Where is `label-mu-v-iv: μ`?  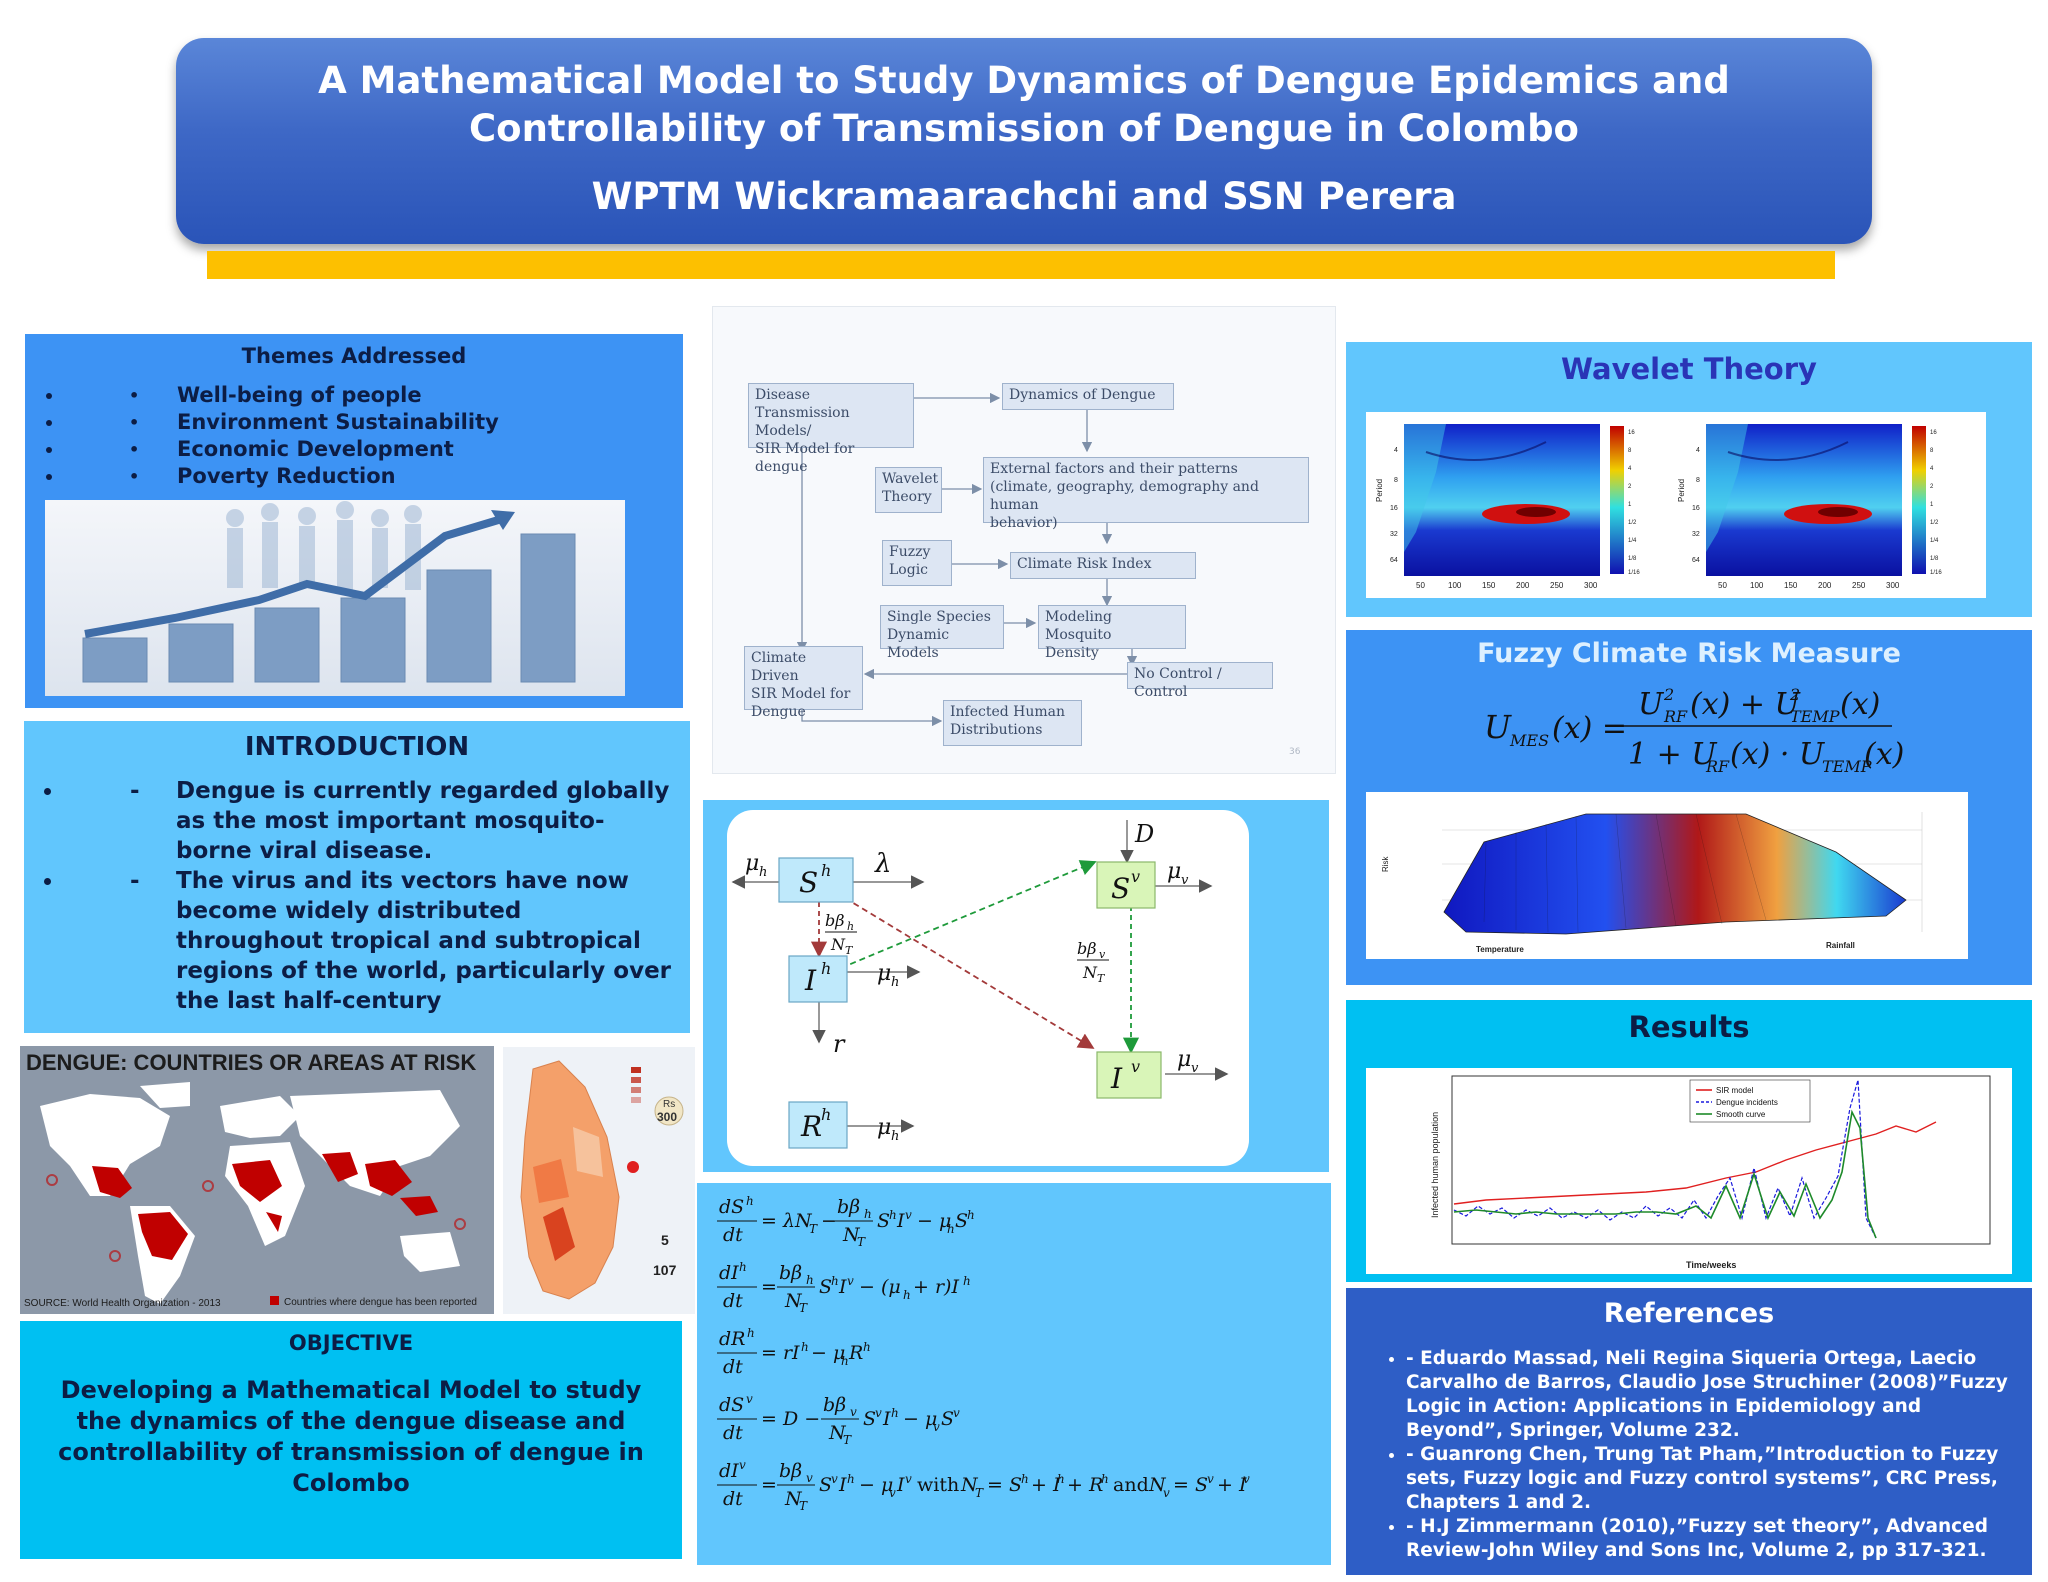
label-mu-v-iv: μ is located at coordinates (1184, 1059).